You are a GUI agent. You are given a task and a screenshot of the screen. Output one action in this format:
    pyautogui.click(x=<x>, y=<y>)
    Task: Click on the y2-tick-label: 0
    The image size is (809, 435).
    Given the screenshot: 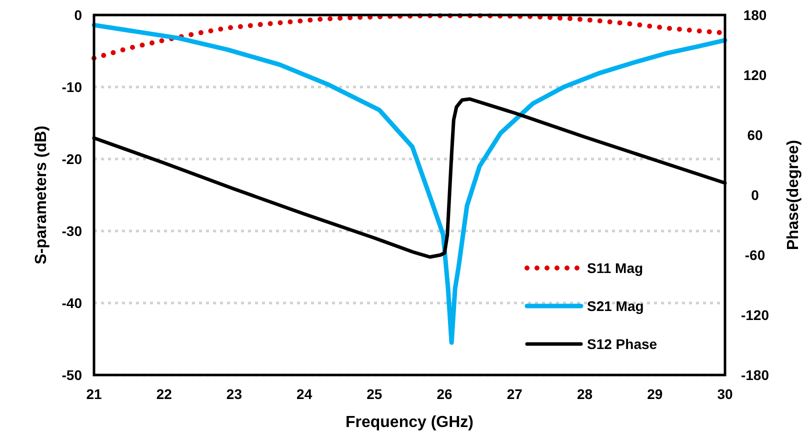 What is the action you would take?
    pyautogui.click(x=755, y=195)
    